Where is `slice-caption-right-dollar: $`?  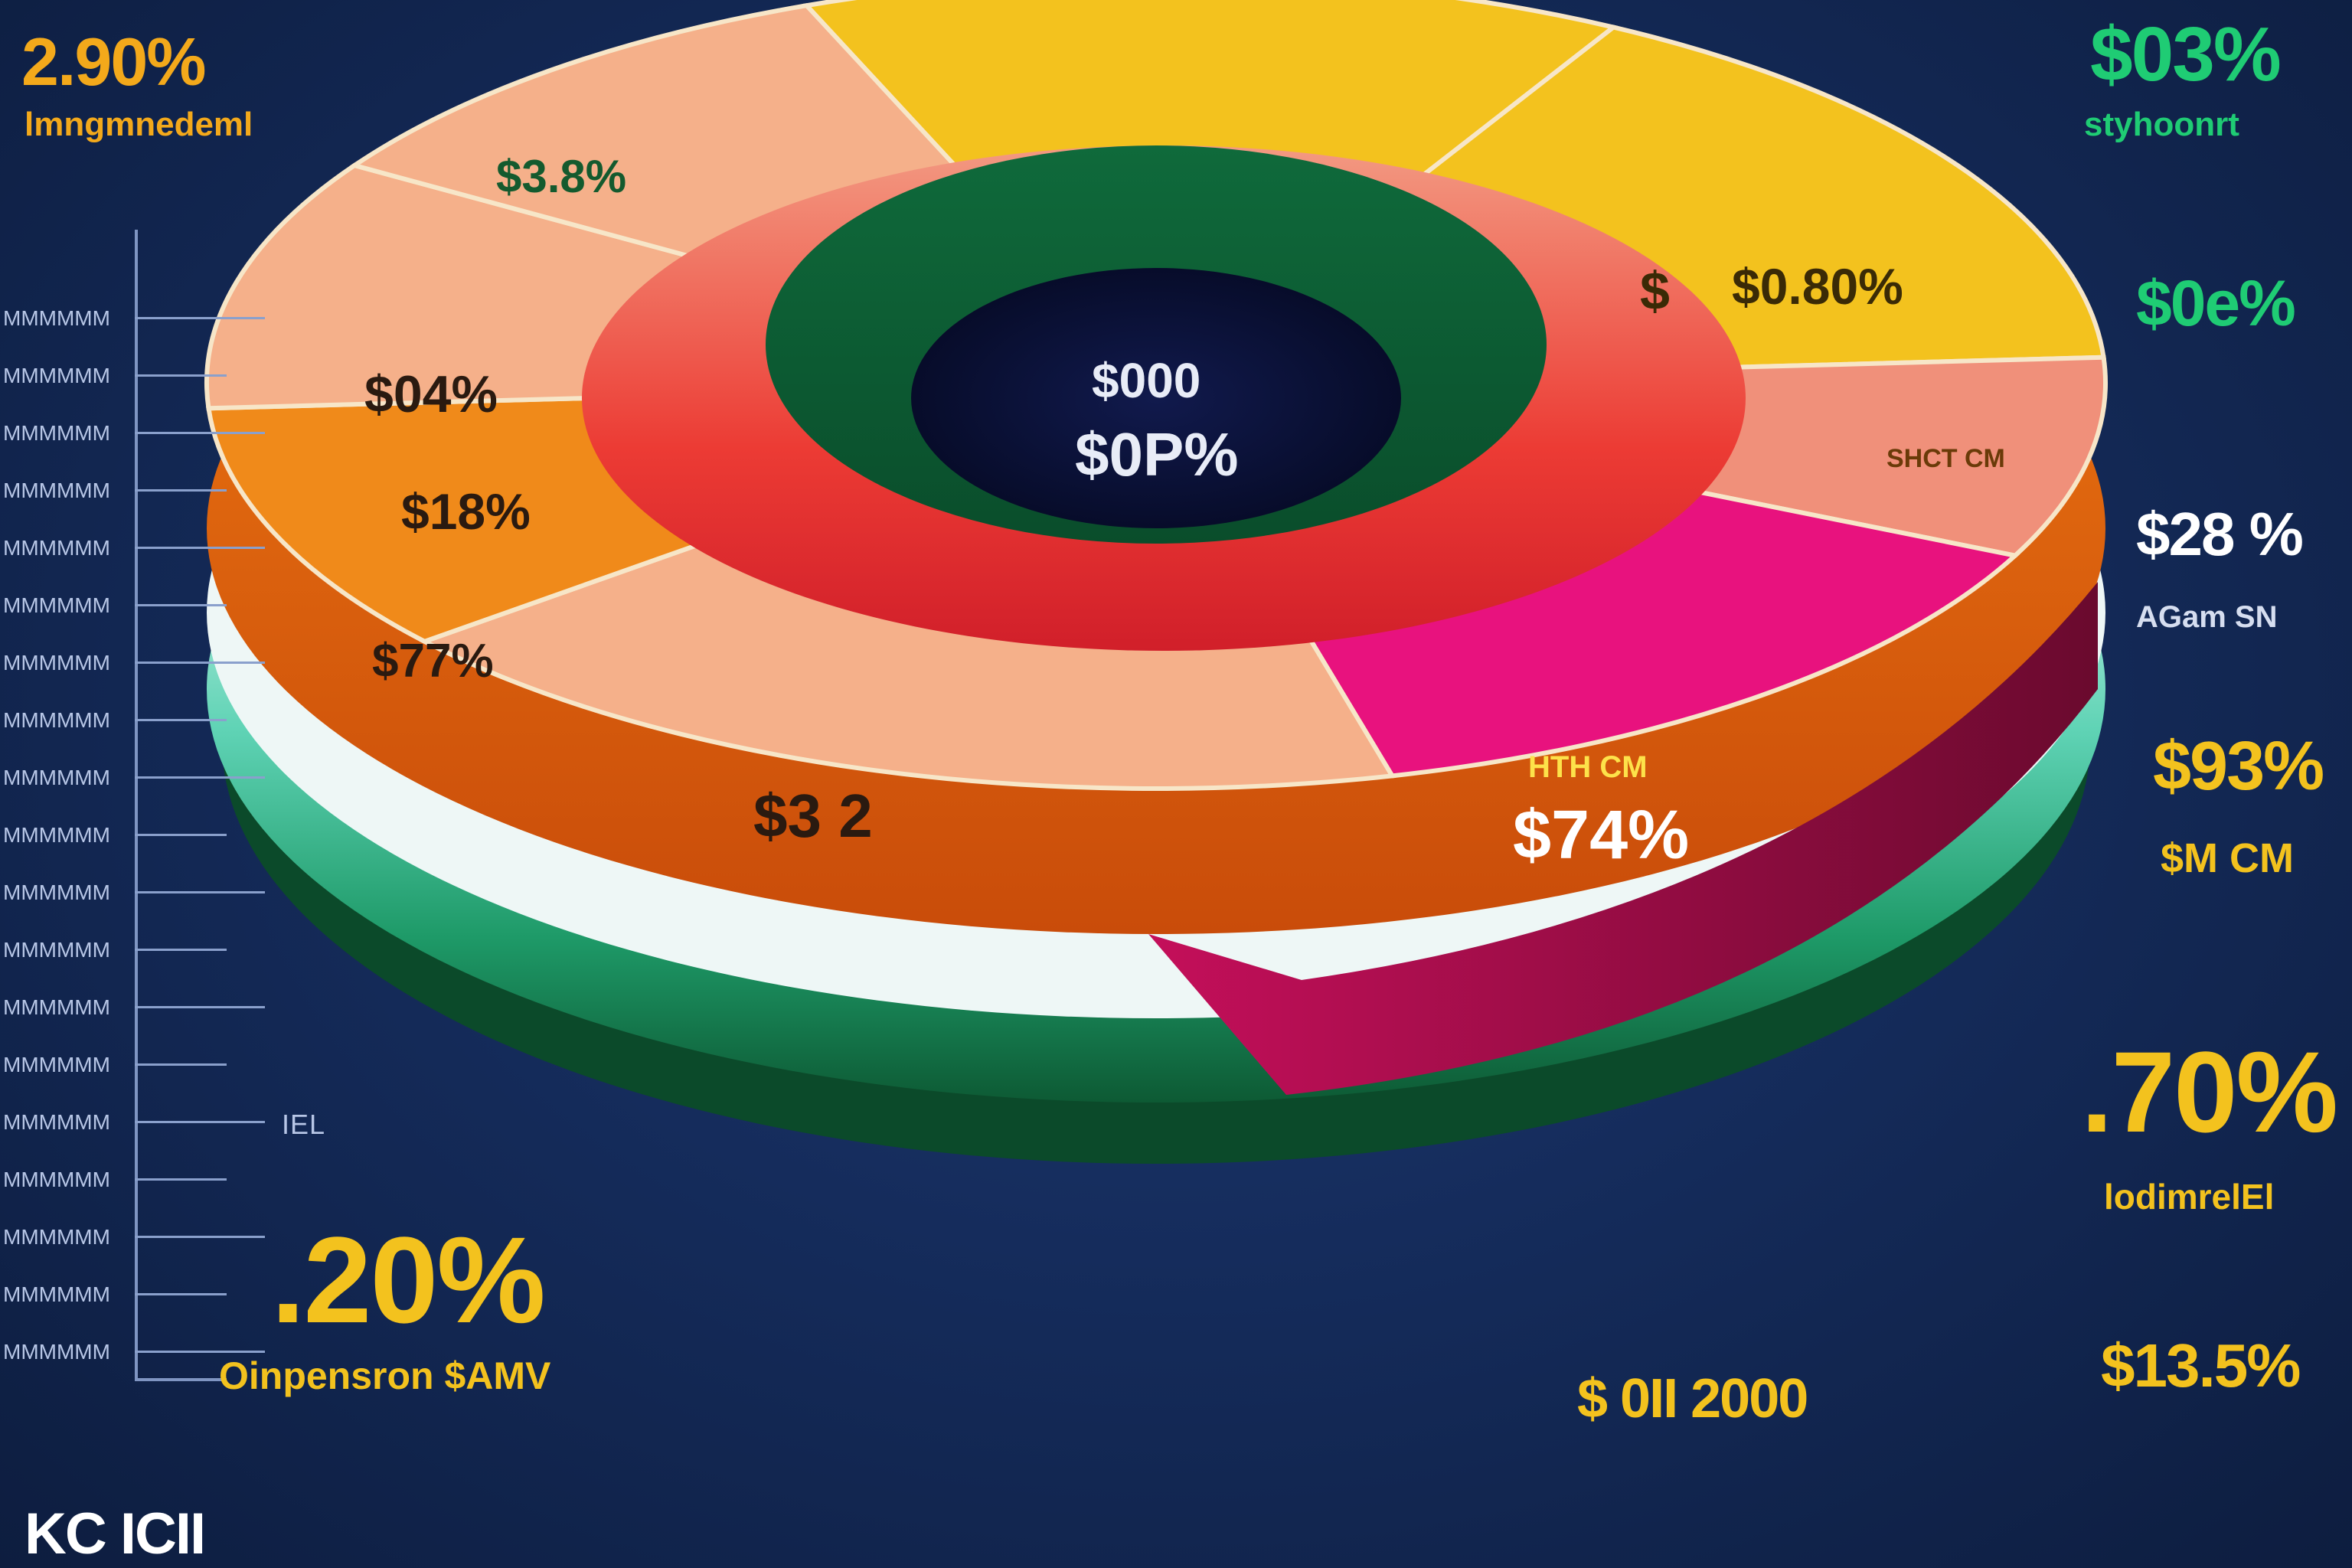 slice-caption-right-dollar: $ is located at coordinates (1655, 291).